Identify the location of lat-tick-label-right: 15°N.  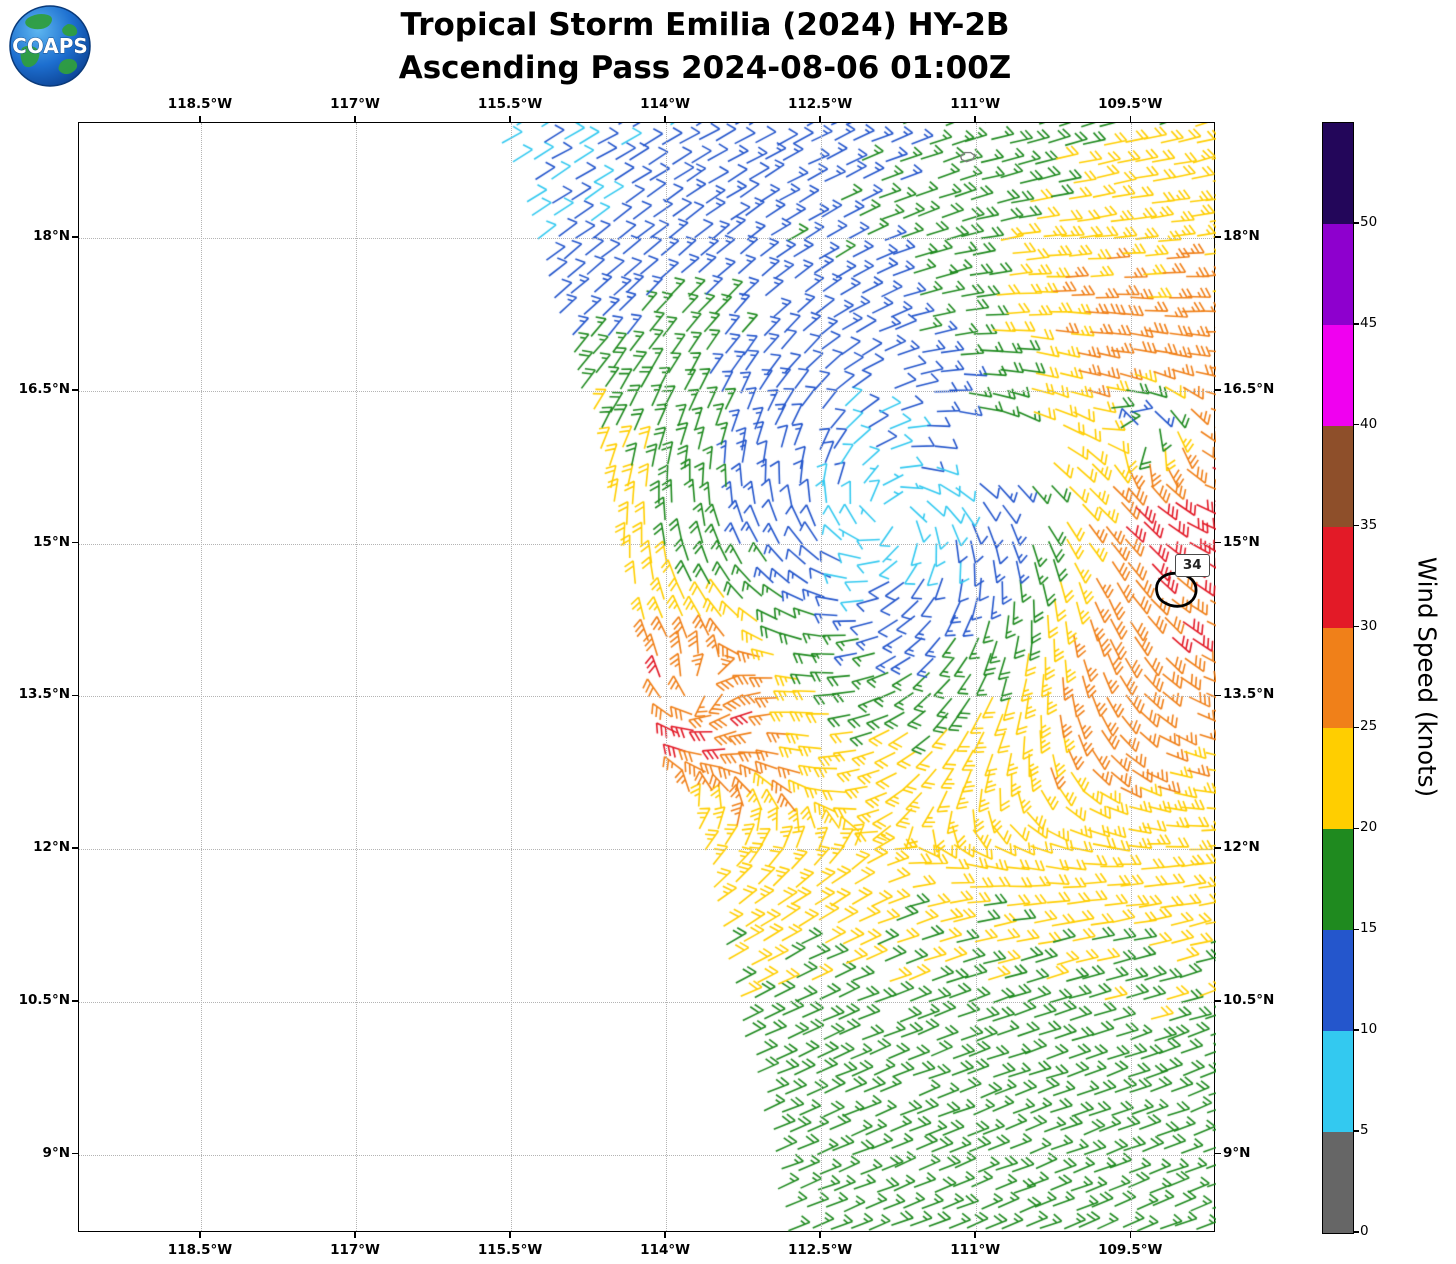
(1241, 541).